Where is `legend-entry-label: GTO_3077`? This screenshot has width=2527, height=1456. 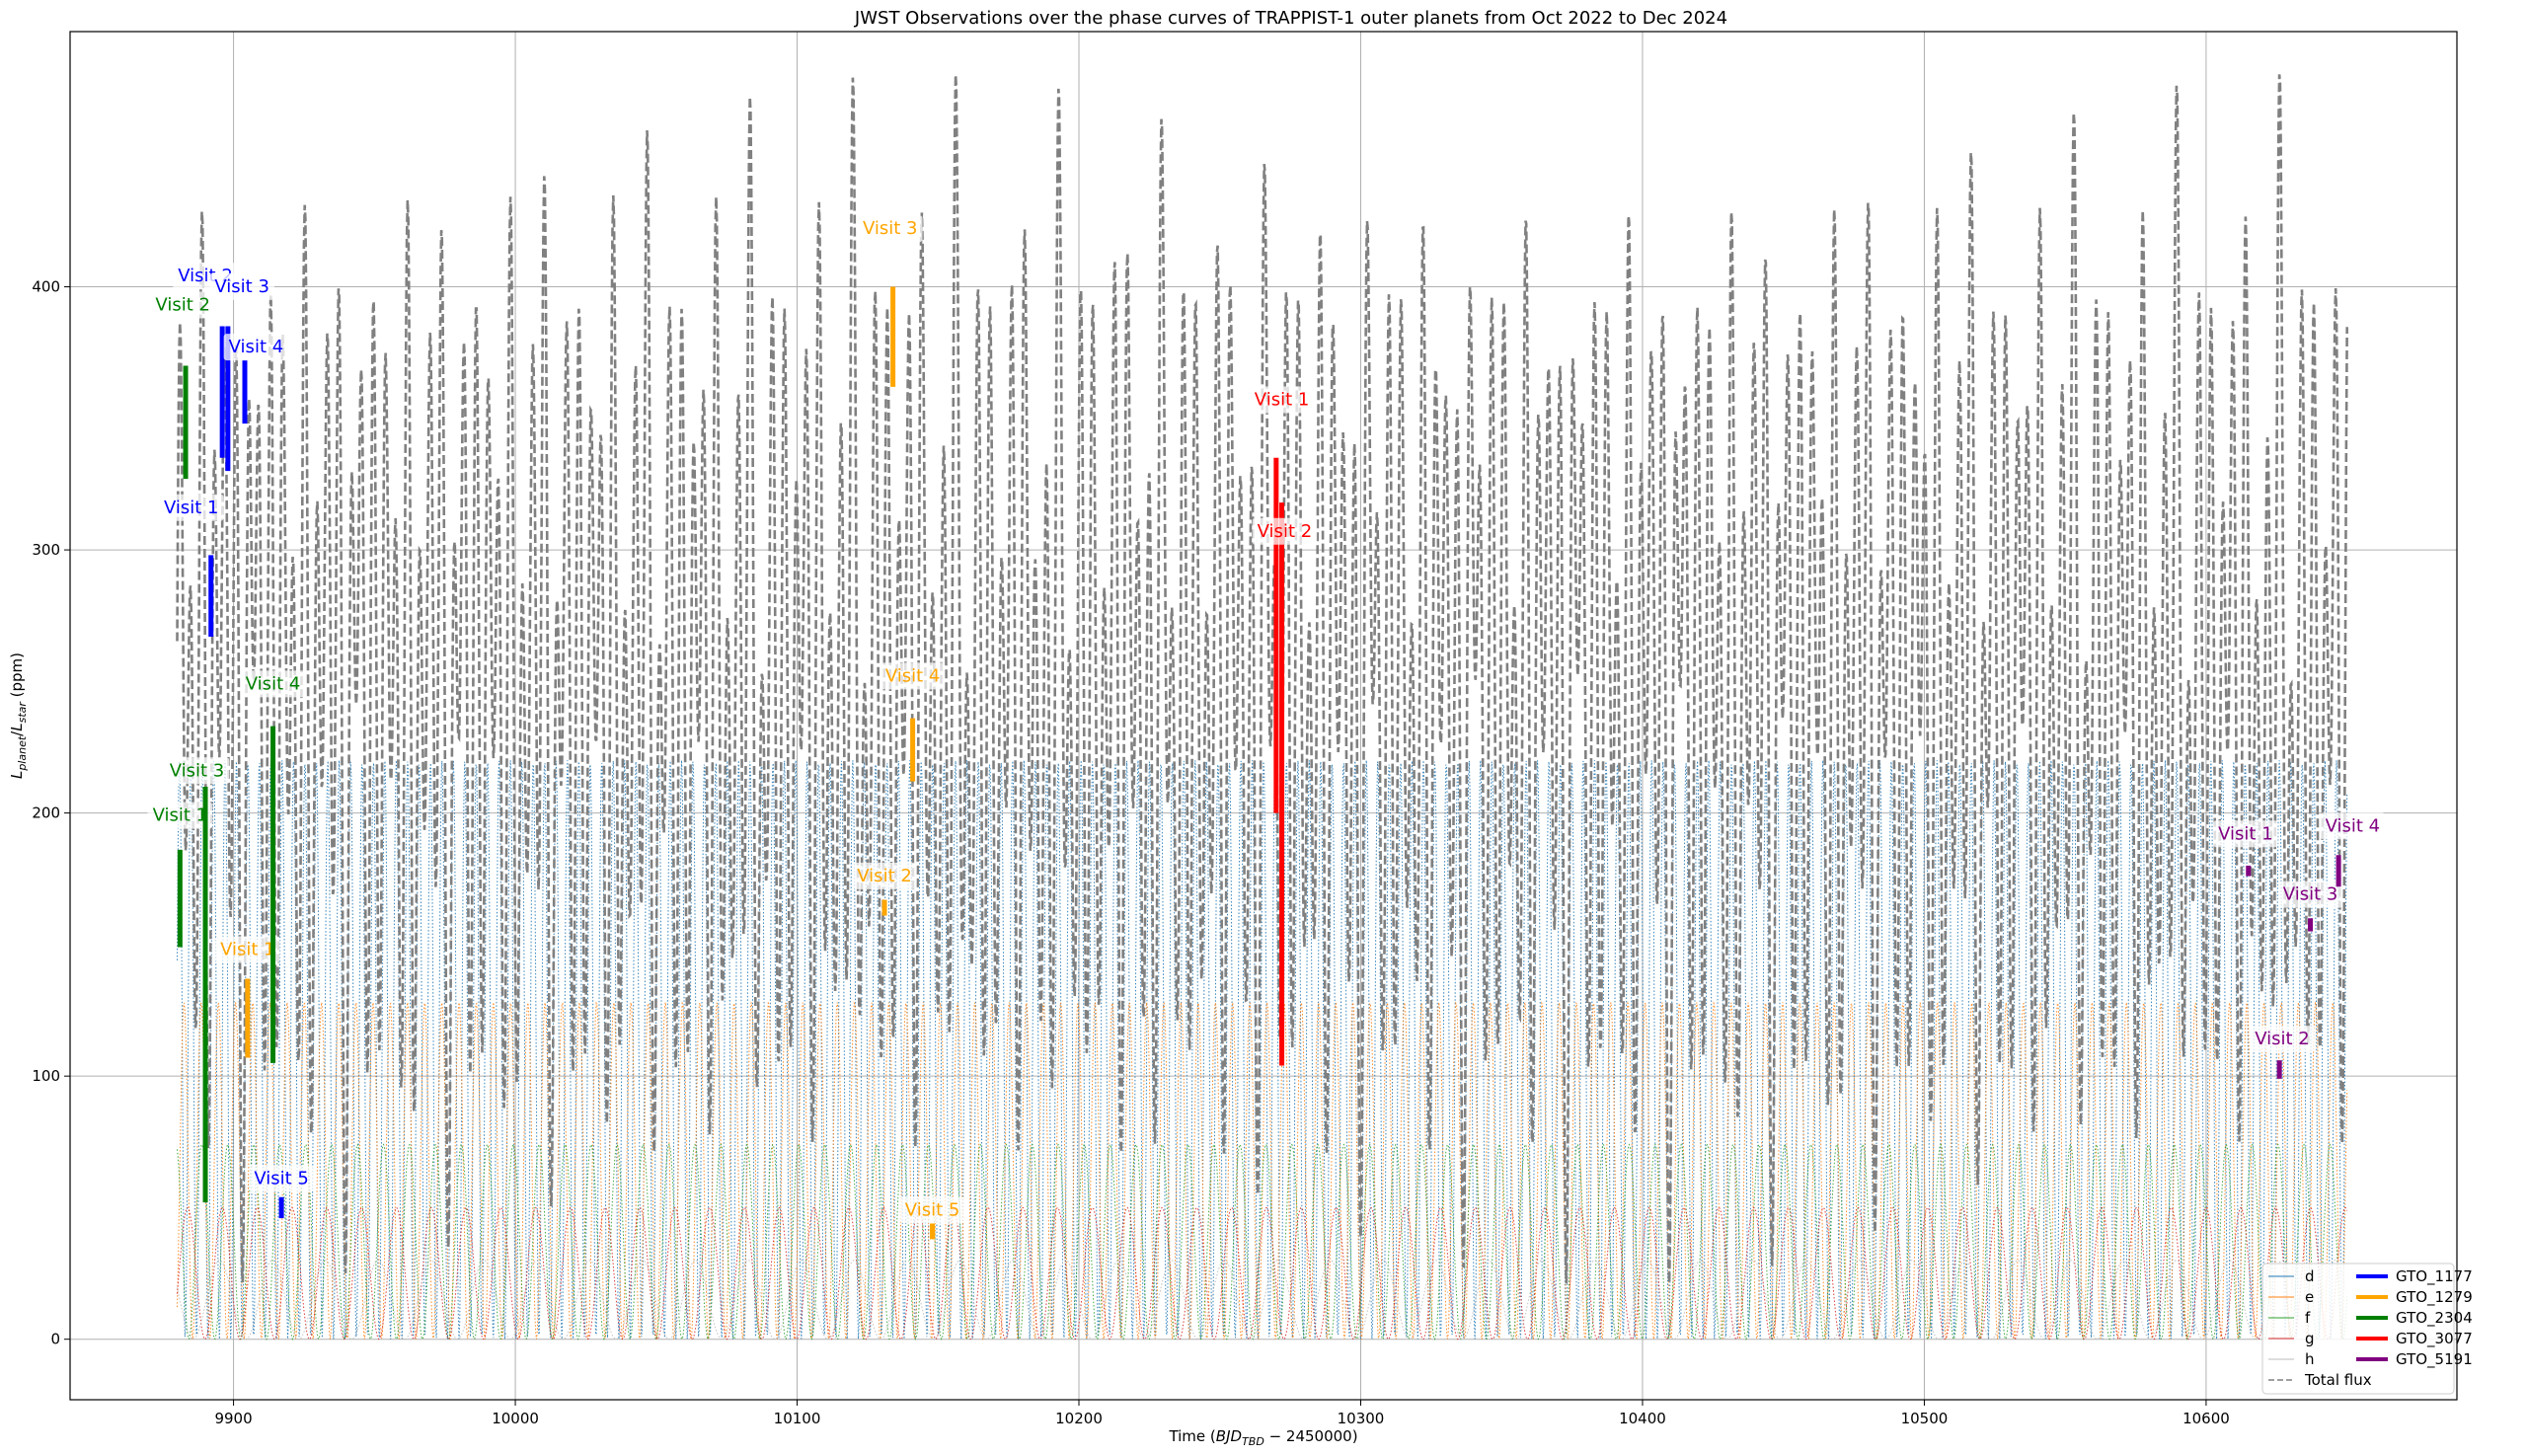
legend-entry-label: GTO_3077 is located at coordinates (2434, 1339).